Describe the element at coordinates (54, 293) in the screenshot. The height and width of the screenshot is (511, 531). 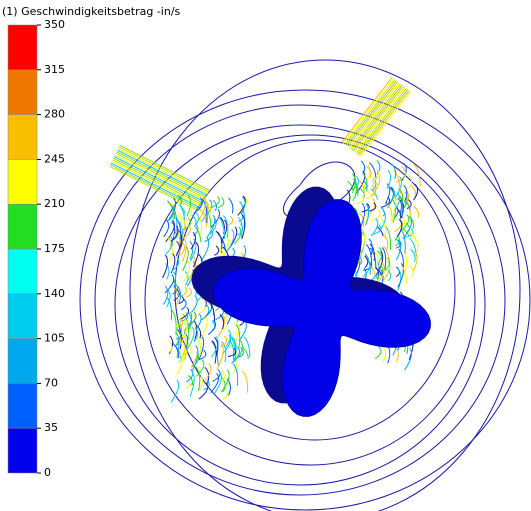
I see `legend-label: 140` at that location.